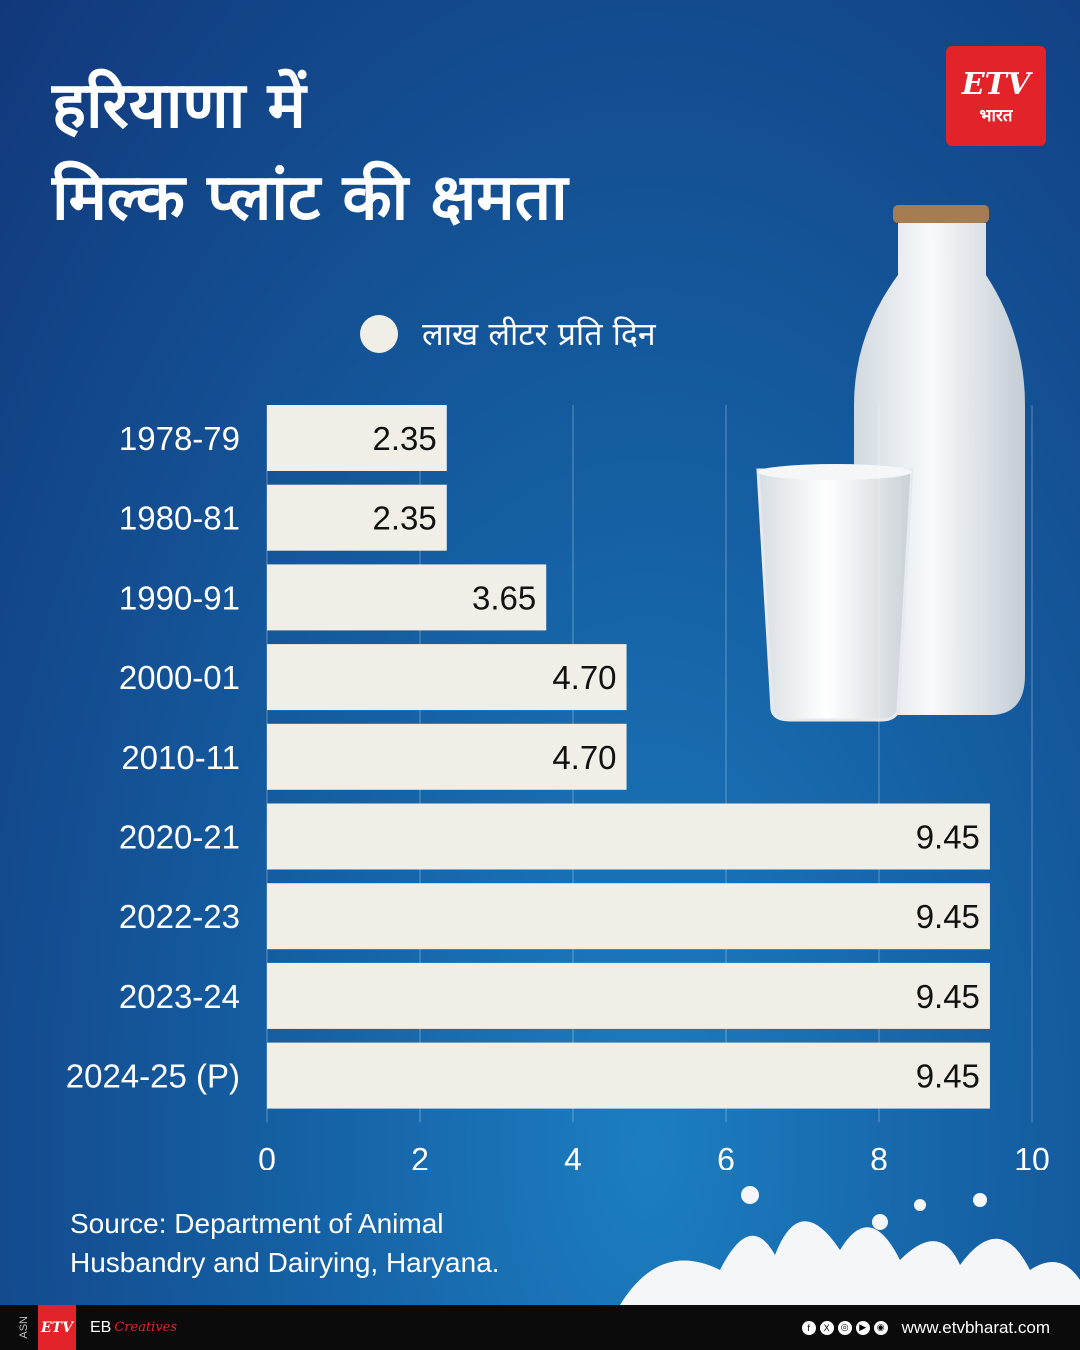 Image resolution: width=1080 pixels, height=1350 pixels. I want to click on logo-subtitle: भारत, so click(996, 115).